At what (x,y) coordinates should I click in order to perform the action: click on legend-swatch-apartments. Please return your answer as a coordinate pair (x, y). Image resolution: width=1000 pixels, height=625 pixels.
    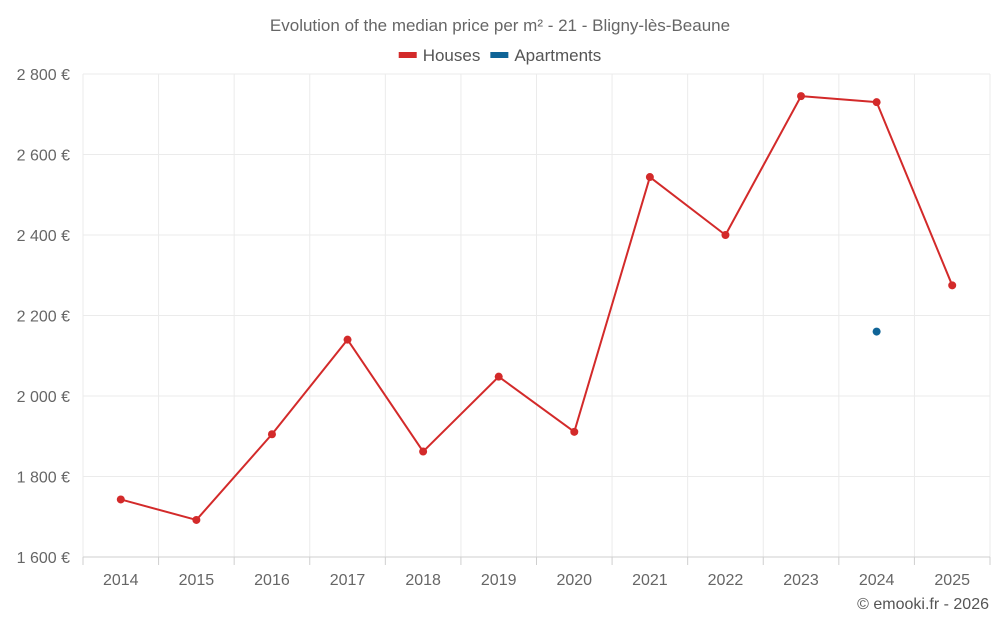
    Looking at the image, I should click on (499, 55).